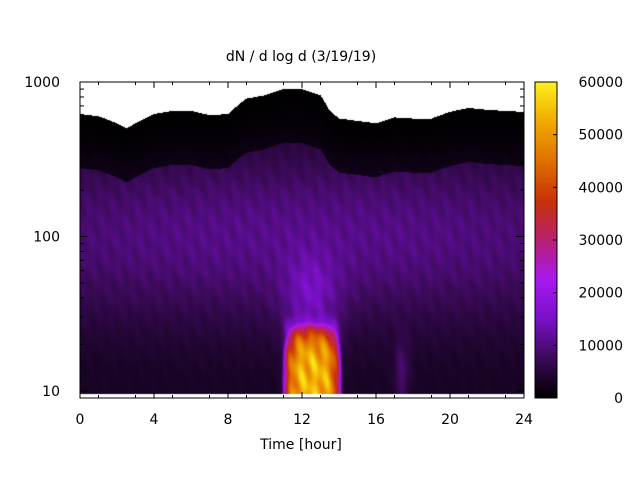 Image resolution: width=640 pixels, height=480 pixels. I want to click on colorbar: 0 10000 20000 30000 40000 50000 60000, so click(578, 241).